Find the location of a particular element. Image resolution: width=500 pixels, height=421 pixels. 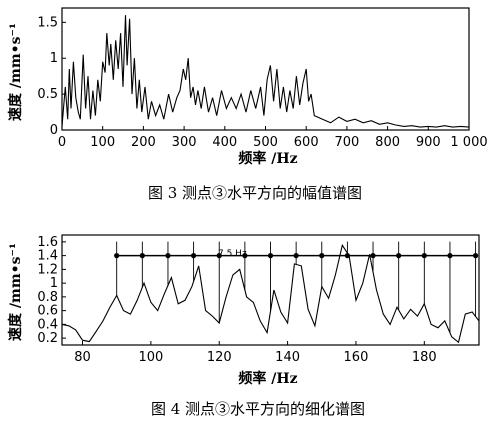

x-tick-label: 140 is located at coordinates (287, 357).